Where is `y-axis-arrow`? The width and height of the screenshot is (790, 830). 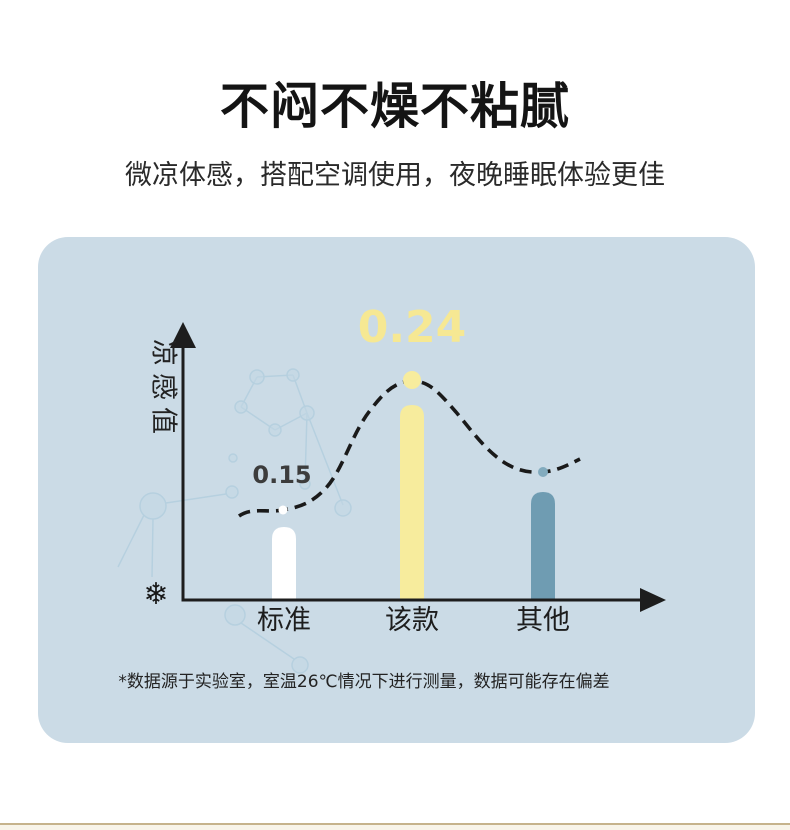 y-axis-arrow is located at coordinates (183, 335).